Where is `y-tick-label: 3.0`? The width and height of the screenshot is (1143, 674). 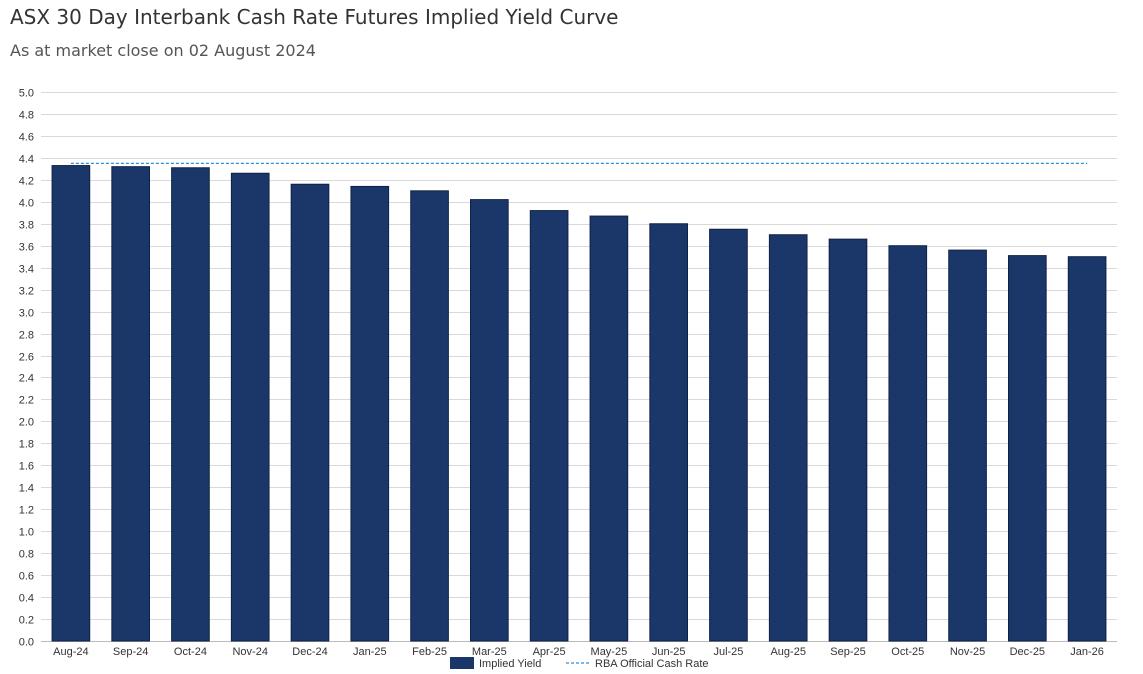
y-tick-label: 3.0 is located at coordinates (26, 314).